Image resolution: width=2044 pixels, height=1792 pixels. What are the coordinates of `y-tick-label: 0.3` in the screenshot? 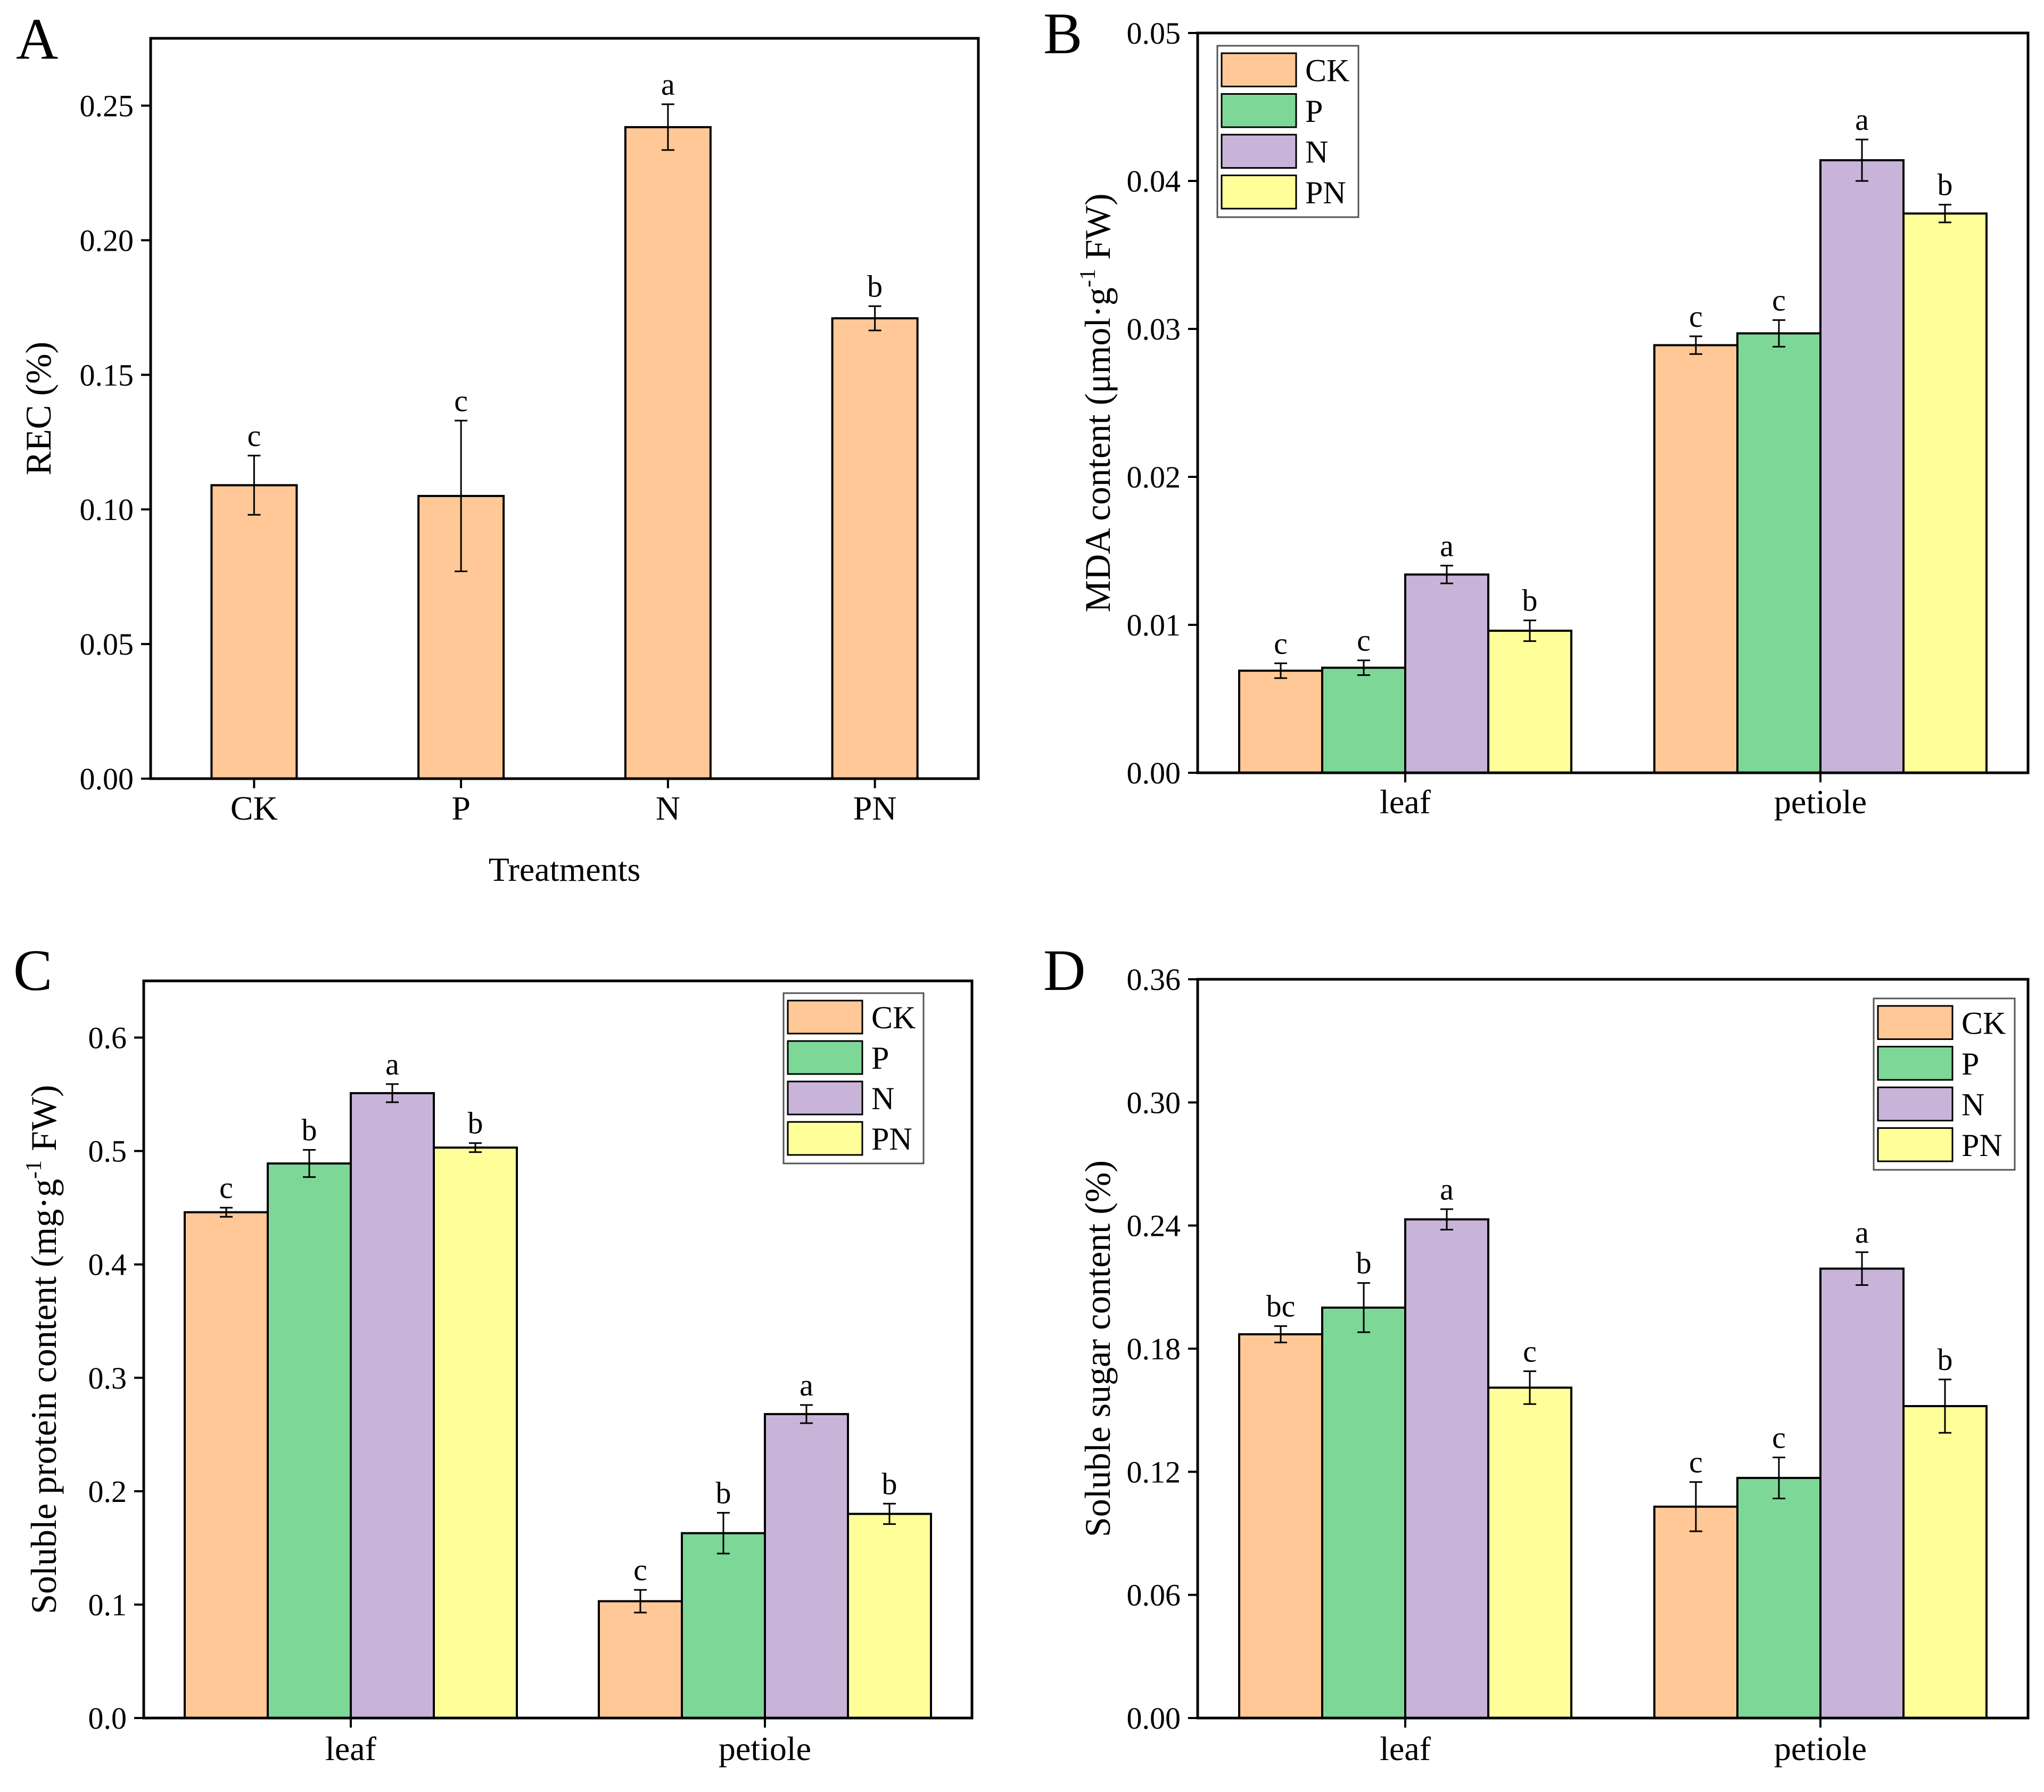 It's located at (108, 1378).